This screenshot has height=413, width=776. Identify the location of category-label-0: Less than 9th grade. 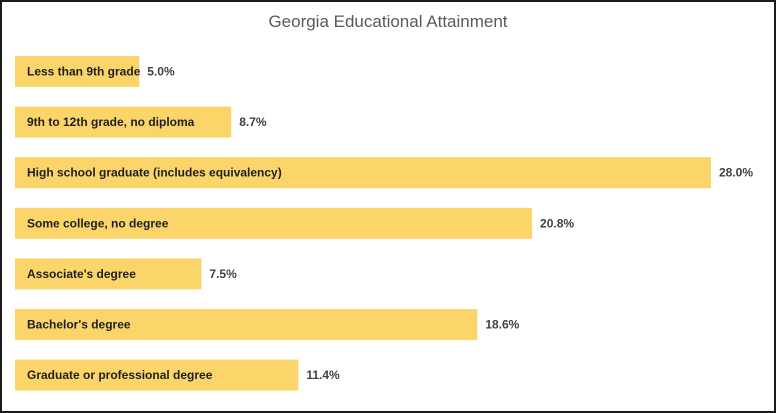
(84, 72).